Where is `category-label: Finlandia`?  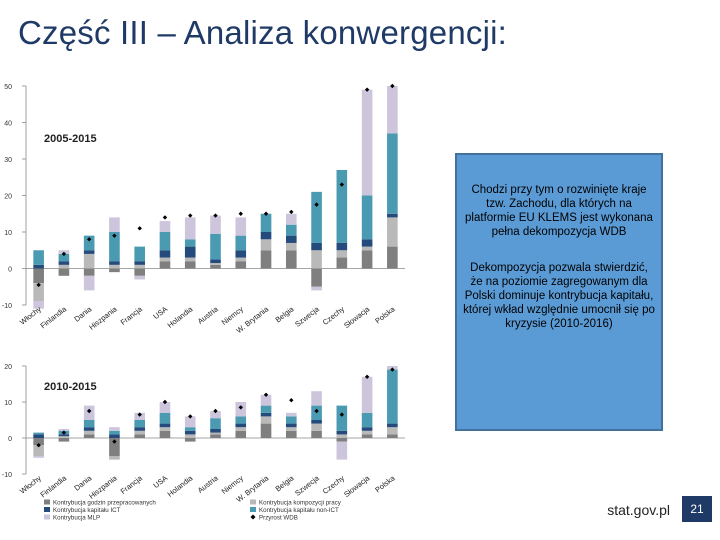 category-label: Finlandia is located at coordinates (54, 486).